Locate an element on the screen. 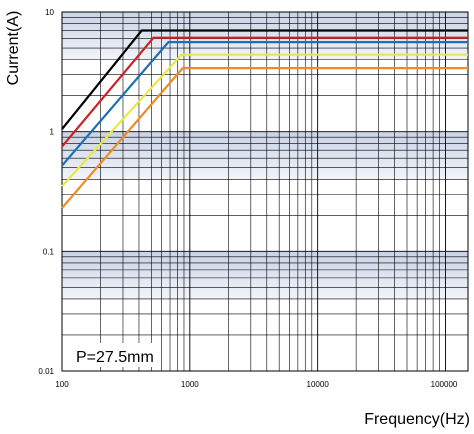 This screenshot has width=474, height=434. x-tick-label: 10000 is located at coordinates (318, 384).